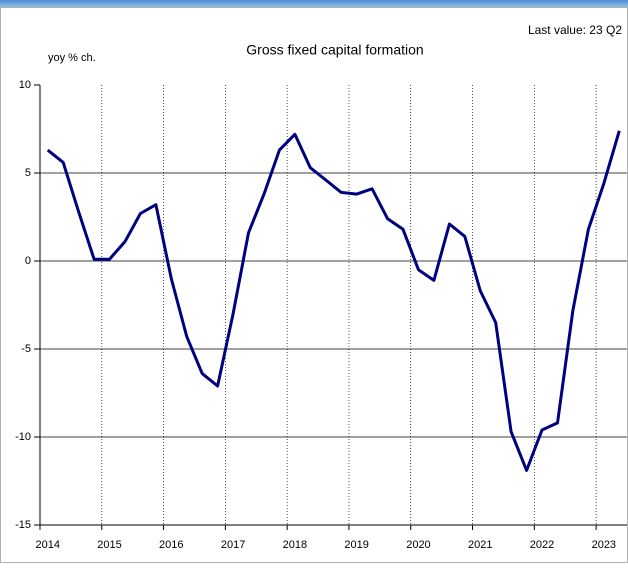 The height and width of the screenshot is (568, 628). I want to click on y-tick-label: -15, so click(23, 525).